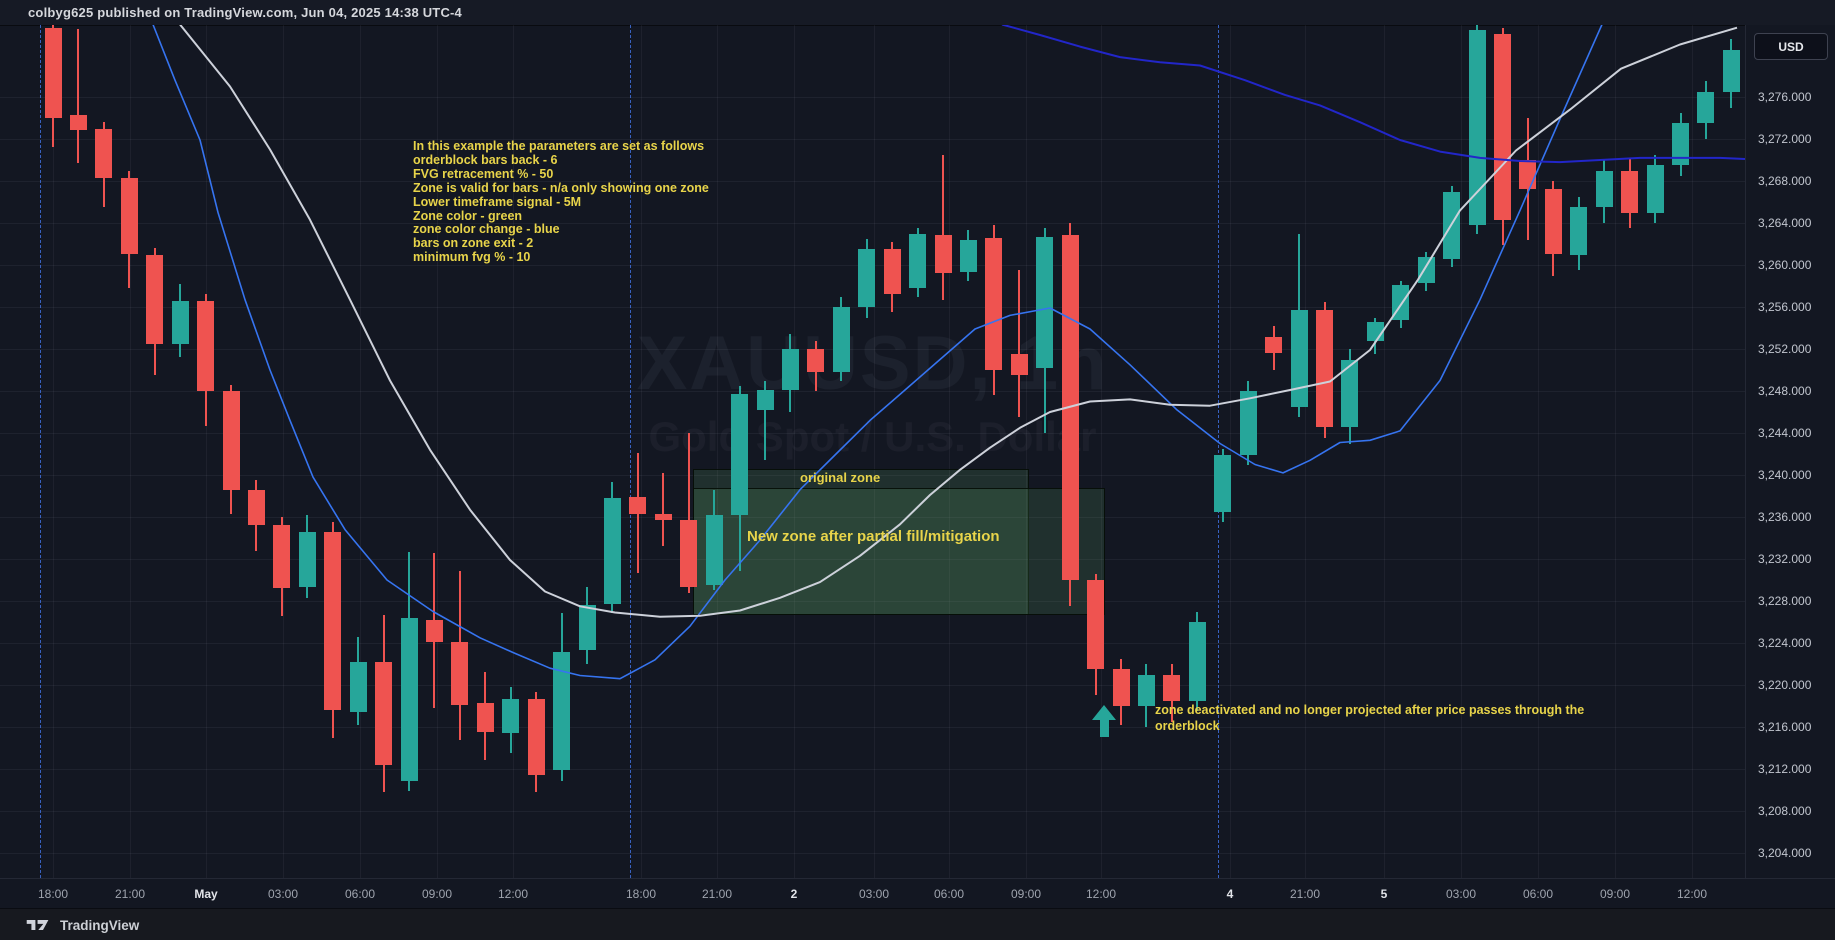 Image resolution: width=1835 pixels, height=940 pixels. Describe the element at coordinates (1104, 721) in the screenshot. I see `up-arrow-marker` at that location.